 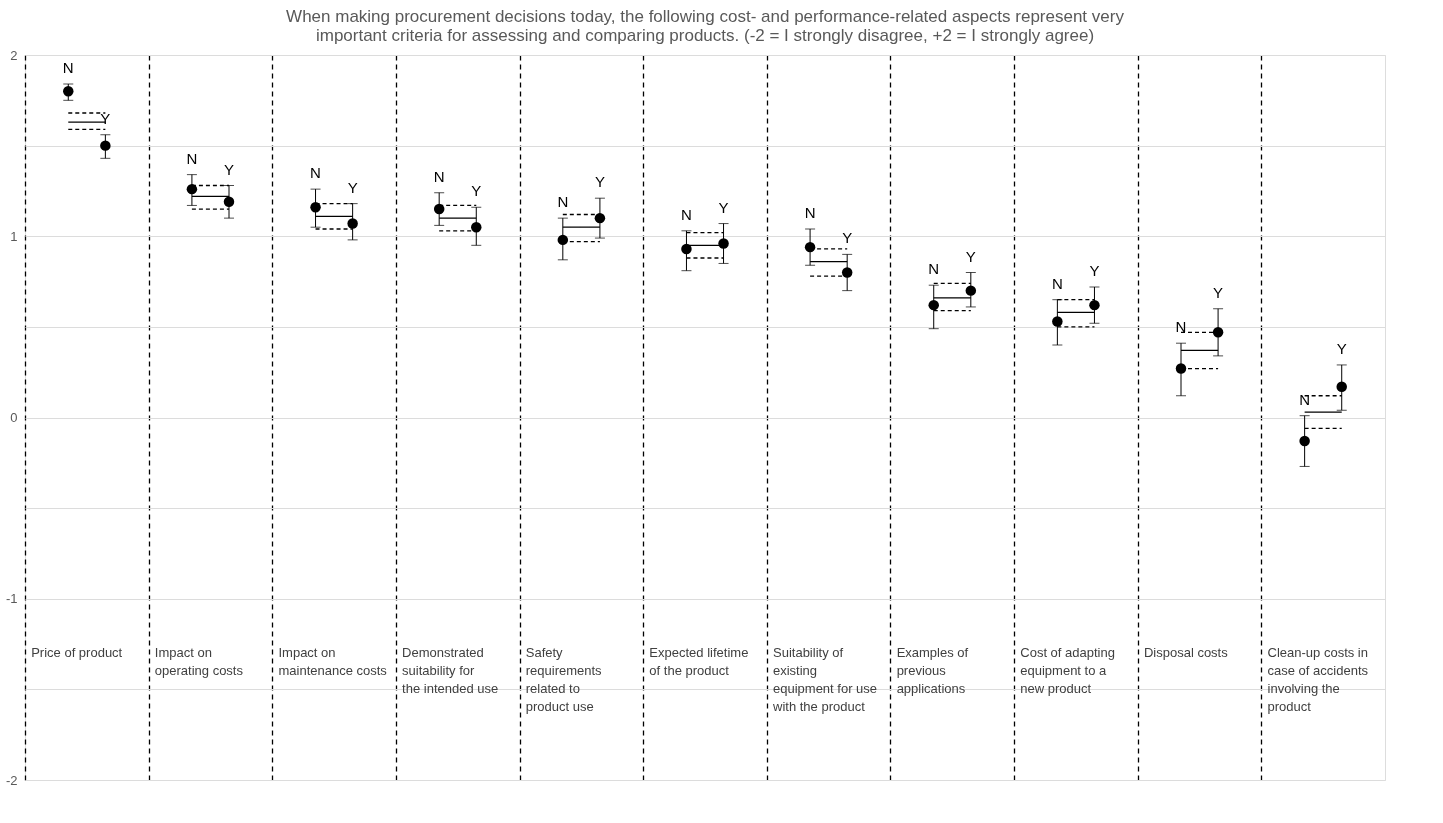 I want to click on x-tick-label: Expected lifetime of the product, so click(x=699, y=662).